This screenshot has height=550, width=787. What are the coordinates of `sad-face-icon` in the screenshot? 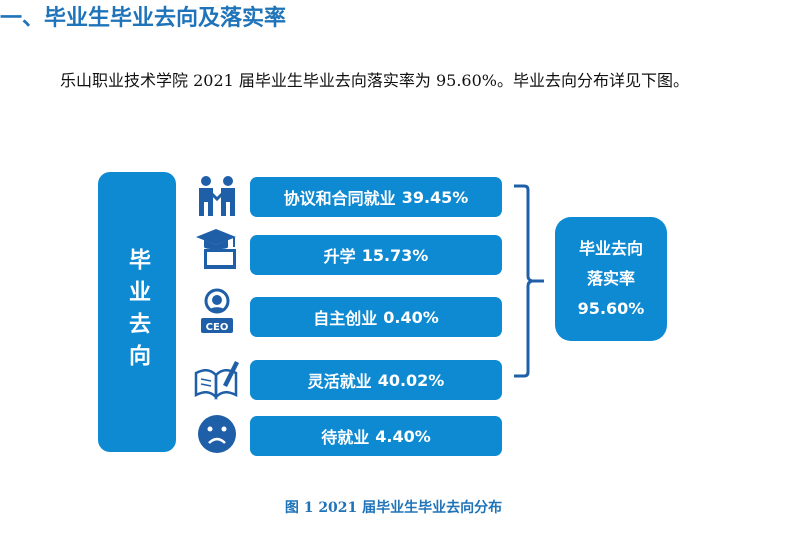 It's located at (217, 434).